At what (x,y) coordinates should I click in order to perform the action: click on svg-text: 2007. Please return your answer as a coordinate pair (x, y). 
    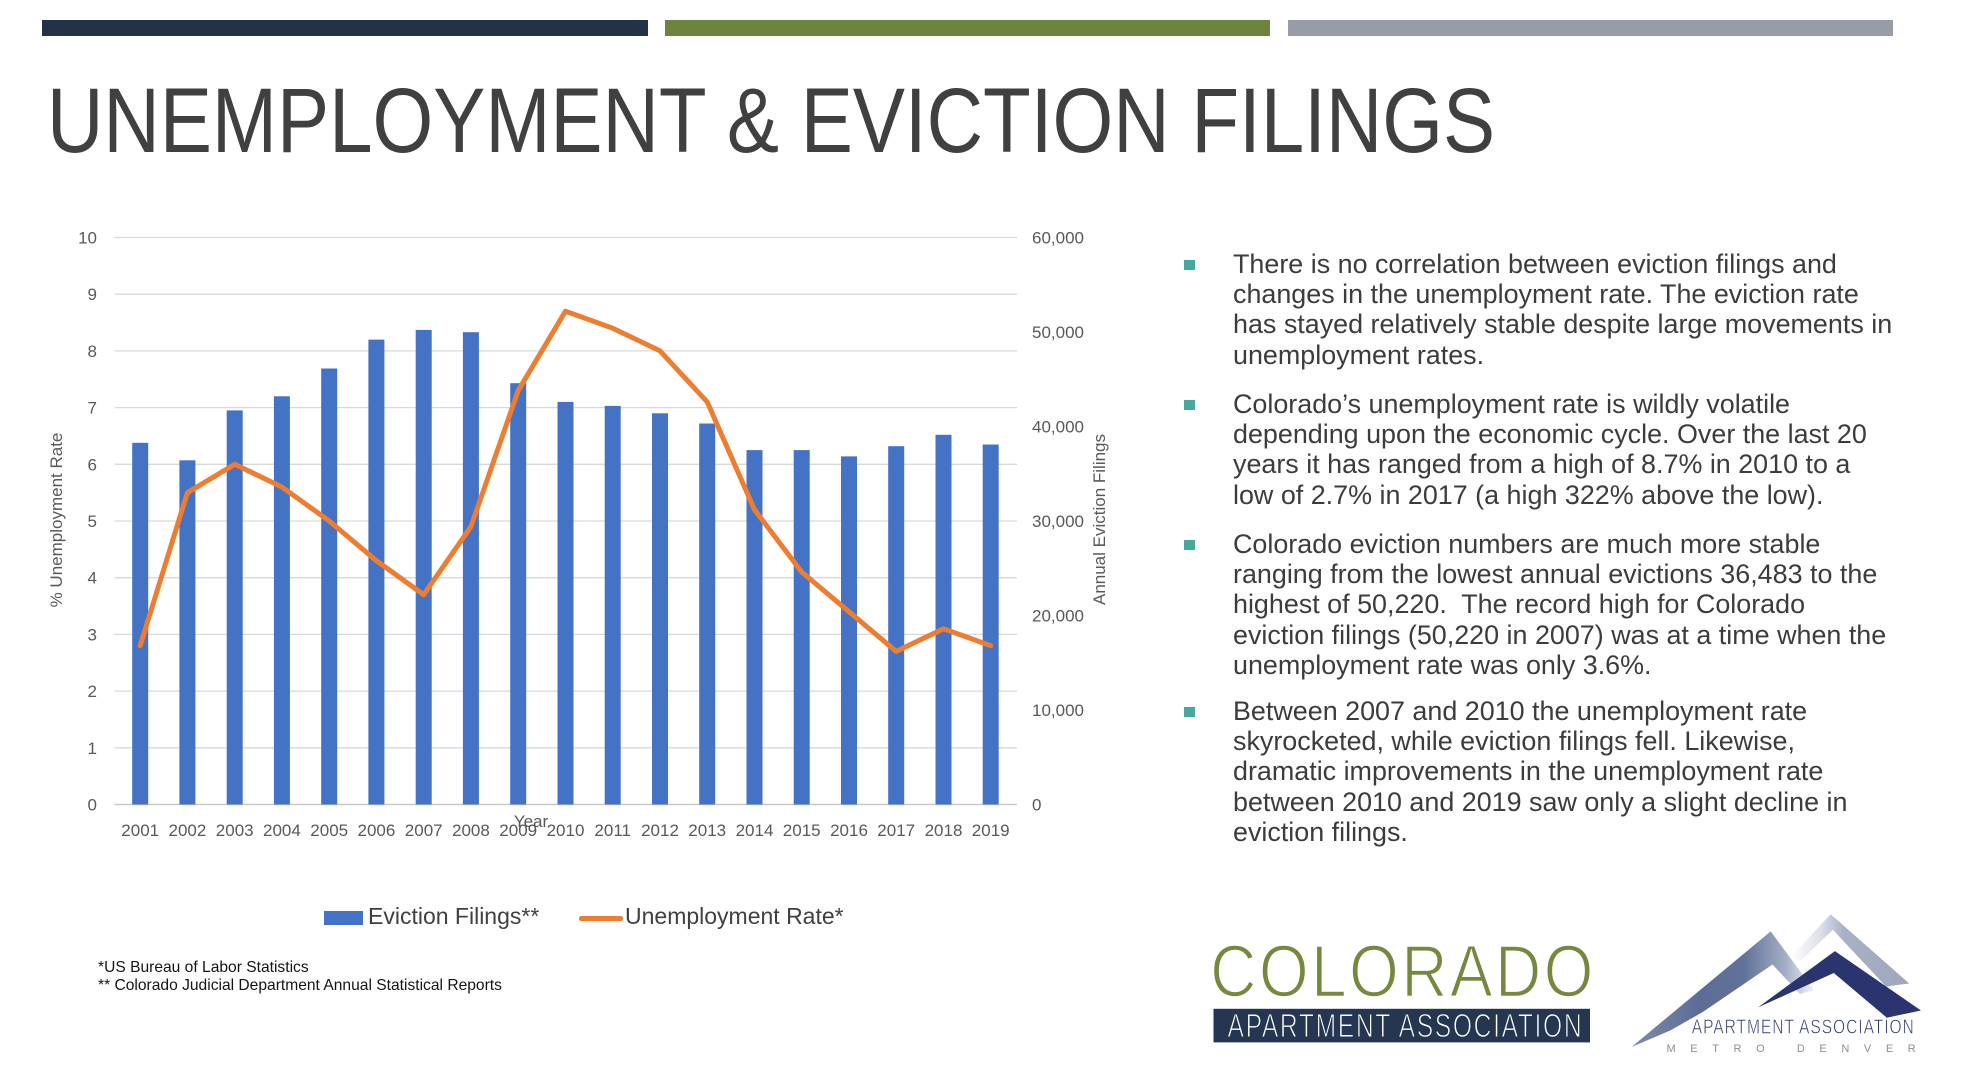
    Looking at the image, I should click on (424, 830).